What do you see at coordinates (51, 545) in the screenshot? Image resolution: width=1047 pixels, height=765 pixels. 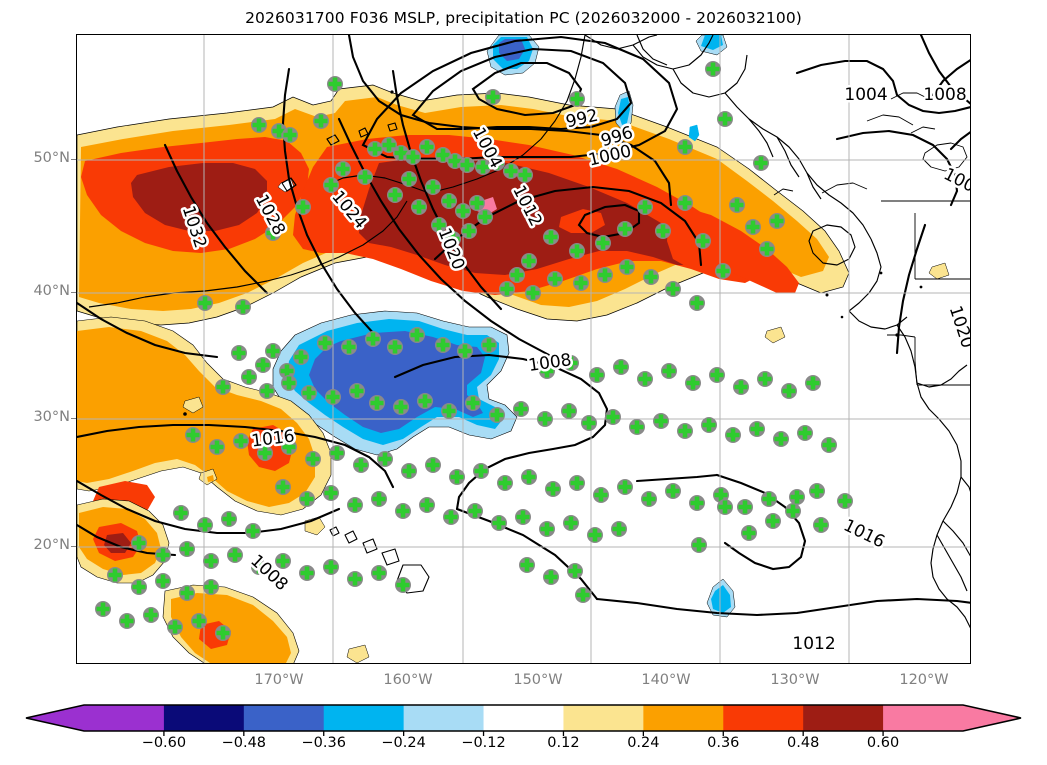 I see `lat-tick-20: 20°N` at bounding box center [51, 545].